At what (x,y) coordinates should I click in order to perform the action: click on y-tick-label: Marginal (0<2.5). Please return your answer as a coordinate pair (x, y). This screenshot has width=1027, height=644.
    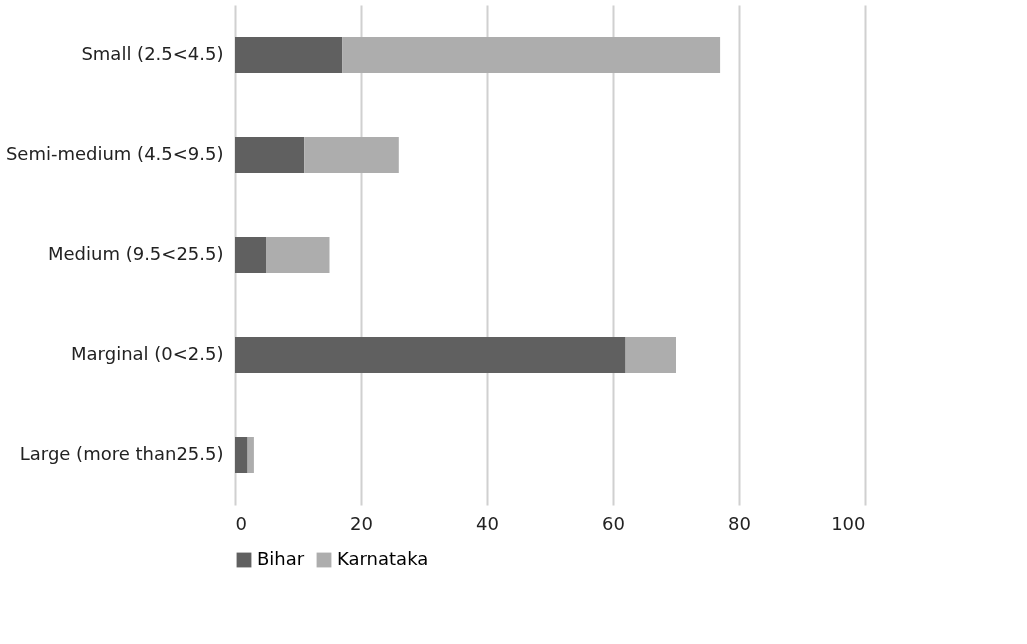
    Looking at the image, I should click on (147, 353).